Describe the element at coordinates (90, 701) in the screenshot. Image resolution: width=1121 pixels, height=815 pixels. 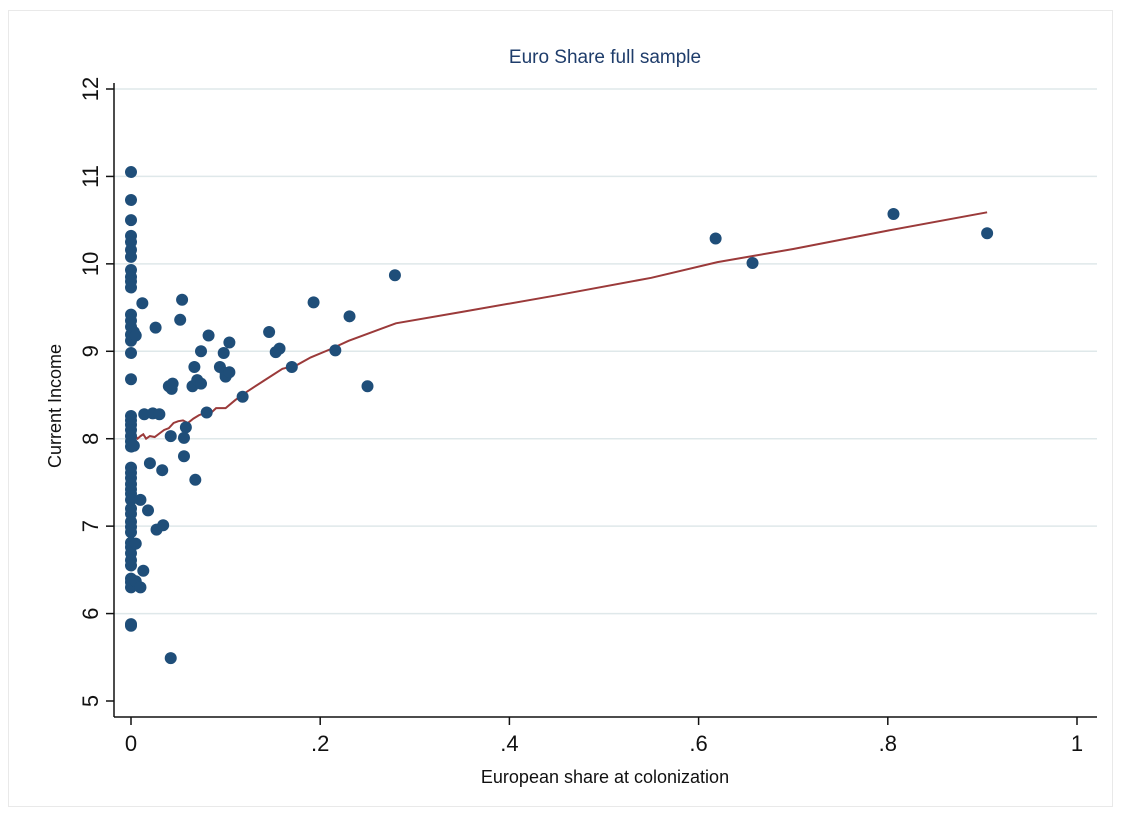
I see `y-tick-label: 5` at that location.